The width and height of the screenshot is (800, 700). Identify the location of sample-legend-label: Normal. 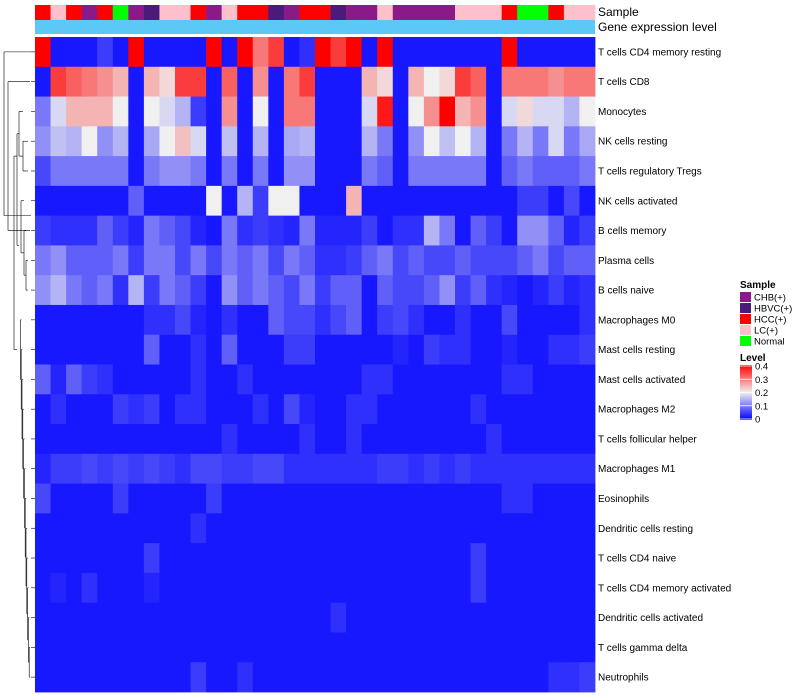
(769, 342).